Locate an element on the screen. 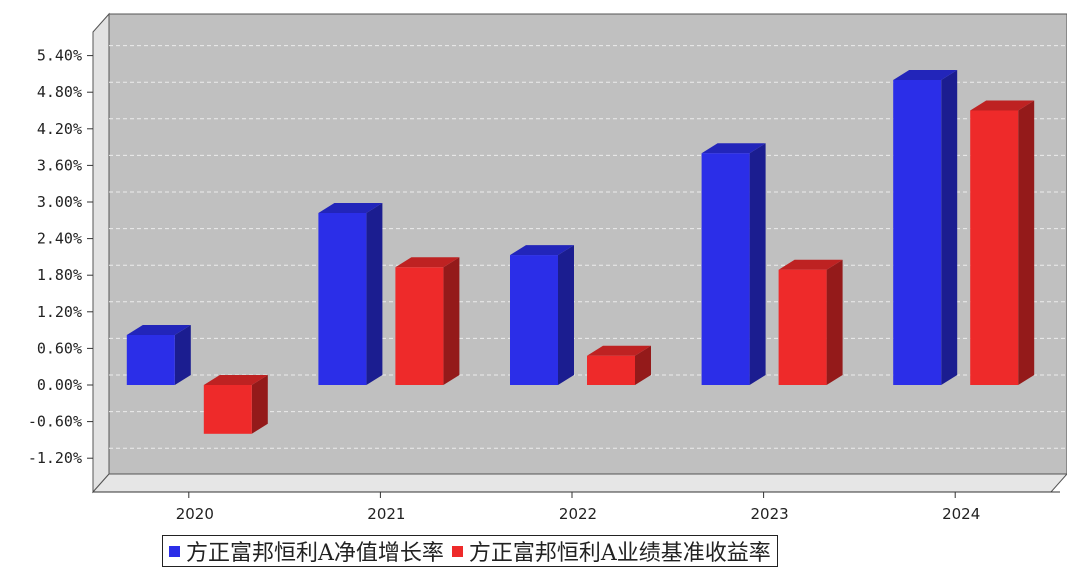 The image size is (1067, 567). y-tick-label: 0.00% is located at coordinates (59, 385).